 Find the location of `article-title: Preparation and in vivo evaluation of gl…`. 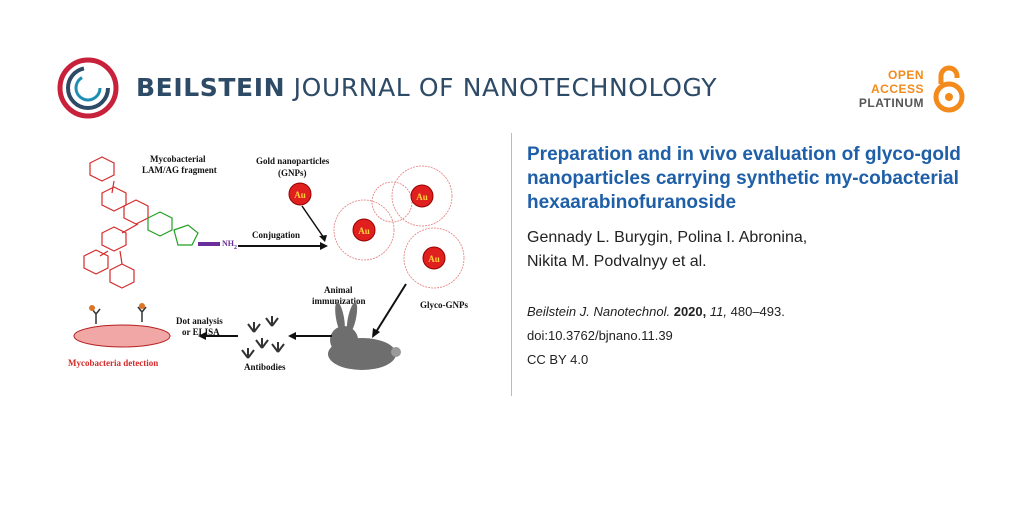

article-title: Preparation and in vivo evaluation of gl… is located at coordinates (744, 178).